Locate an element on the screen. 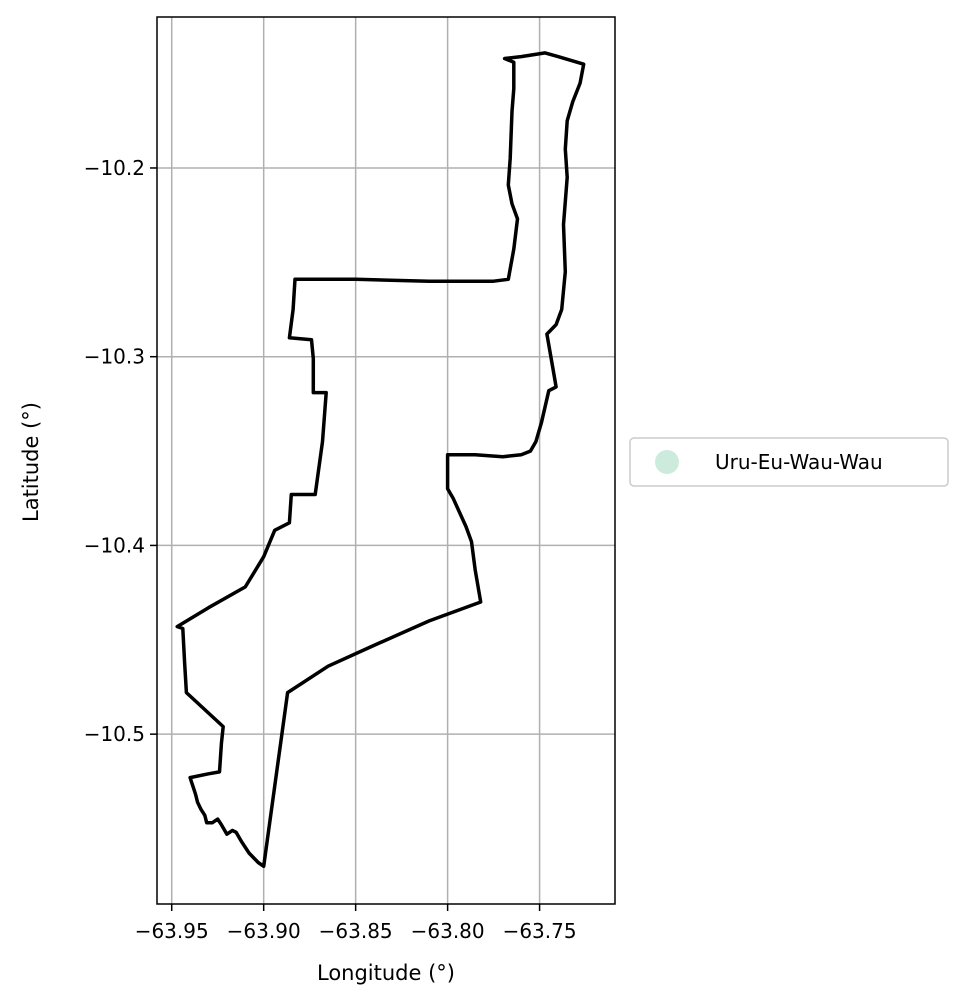 This screenshot has height=1006, width=967. x-tick-label: −63.90 is located at coordinates (264, 931).